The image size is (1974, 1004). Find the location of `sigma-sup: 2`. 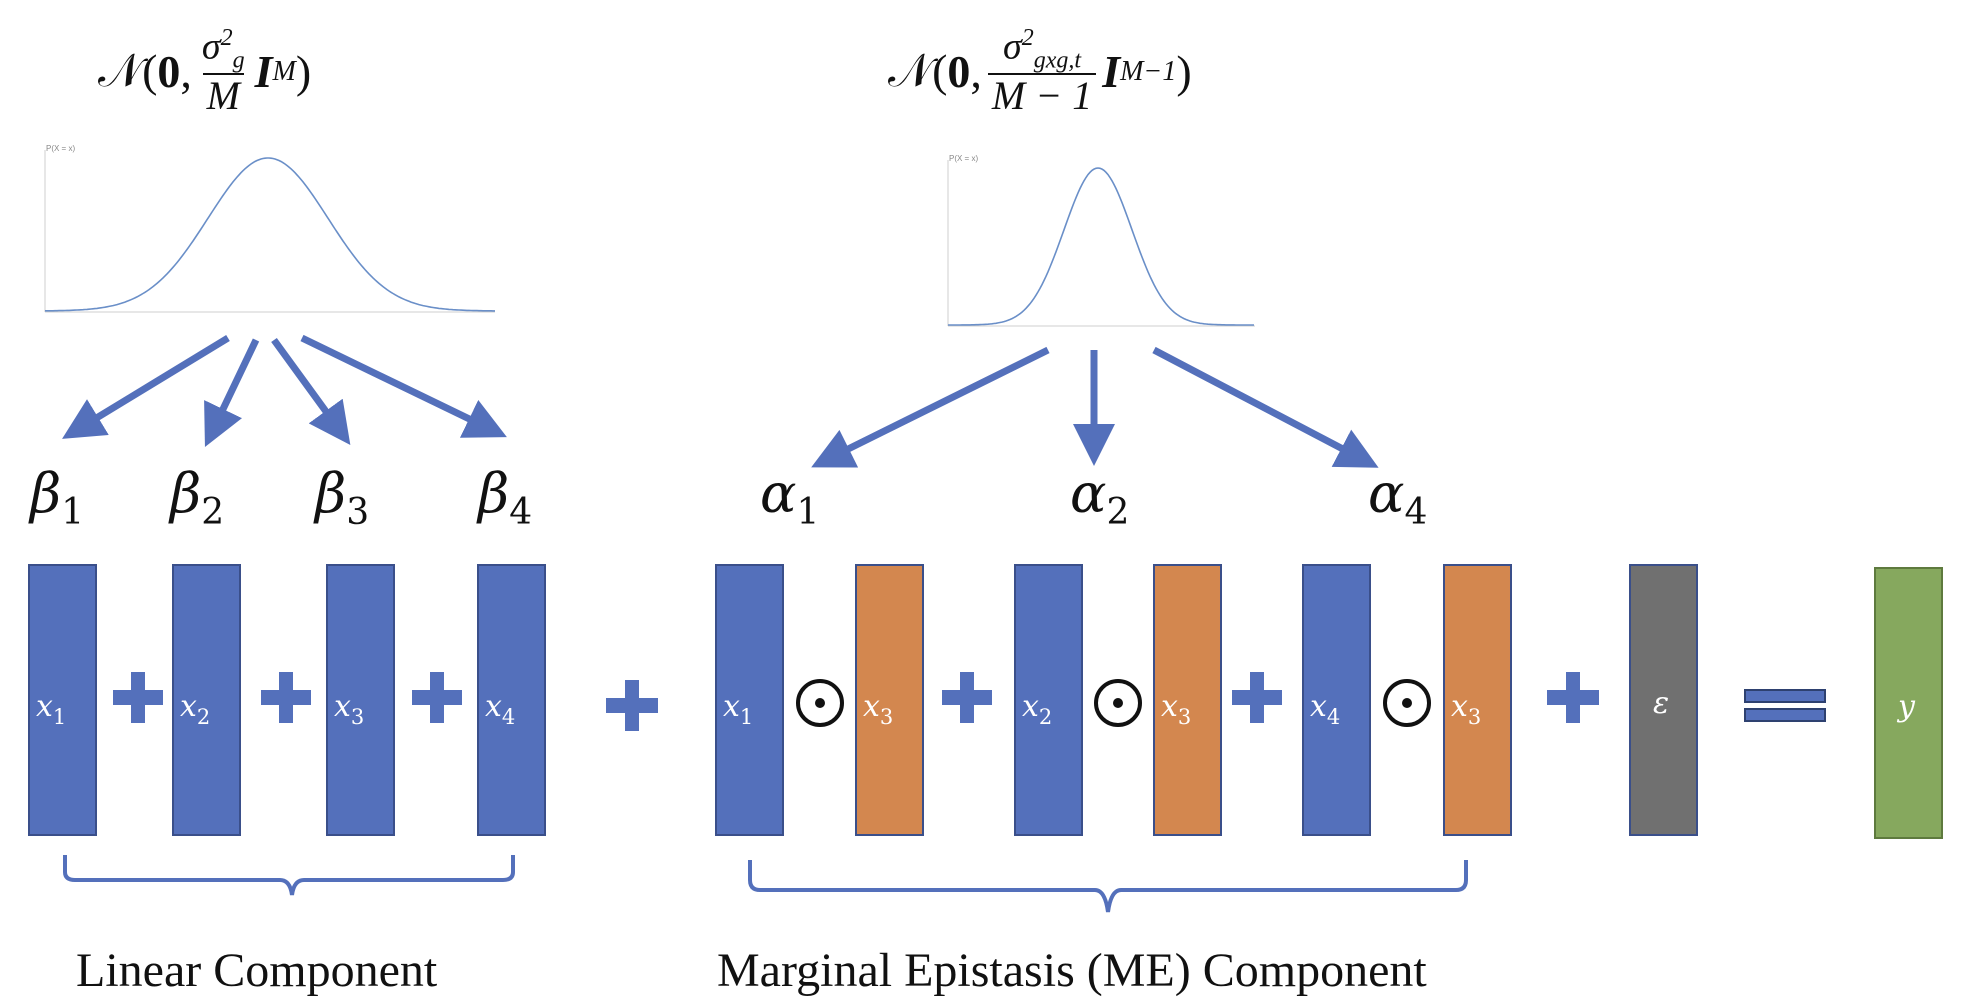

sigma-sup: 2 is located at coordinates (226, 38).